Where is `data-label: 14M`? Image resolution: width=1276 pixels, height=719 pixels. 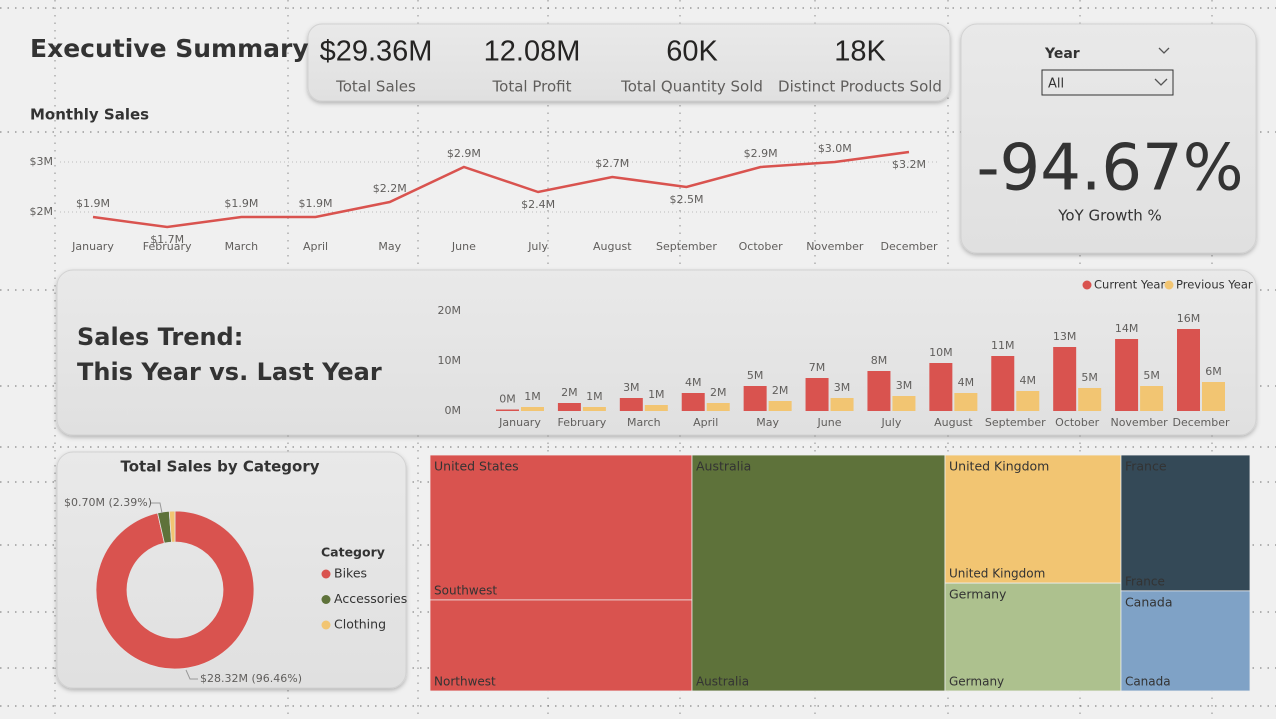
data-label: 14M is located at coordinates (1127, 328).